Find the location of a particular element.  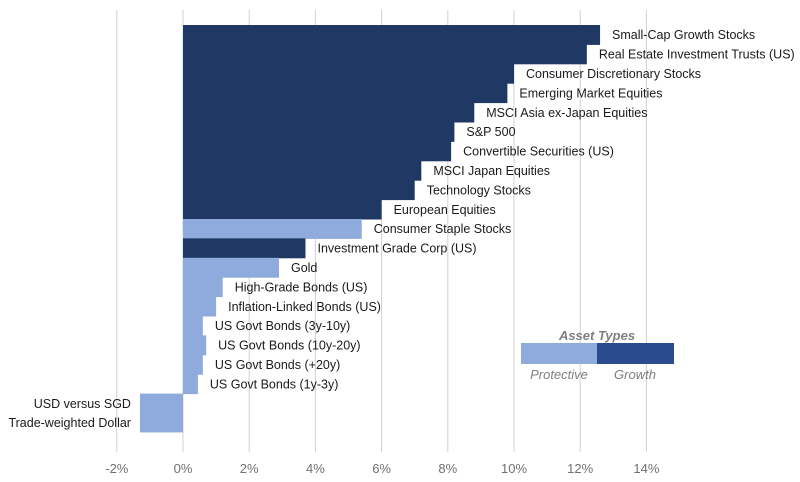

x-tick-label: -2% is located at coordinates (117, 468).